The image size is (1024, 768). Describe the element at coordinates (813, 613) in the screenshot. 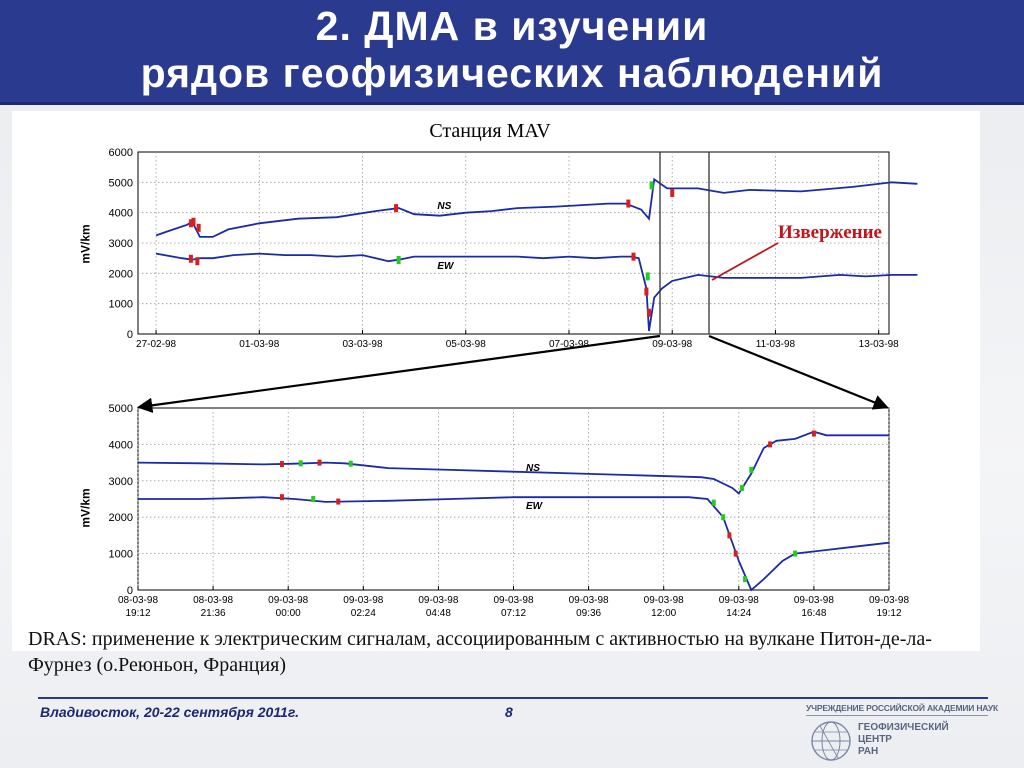

I see `x-tick-label-time: 16:48` at that location.